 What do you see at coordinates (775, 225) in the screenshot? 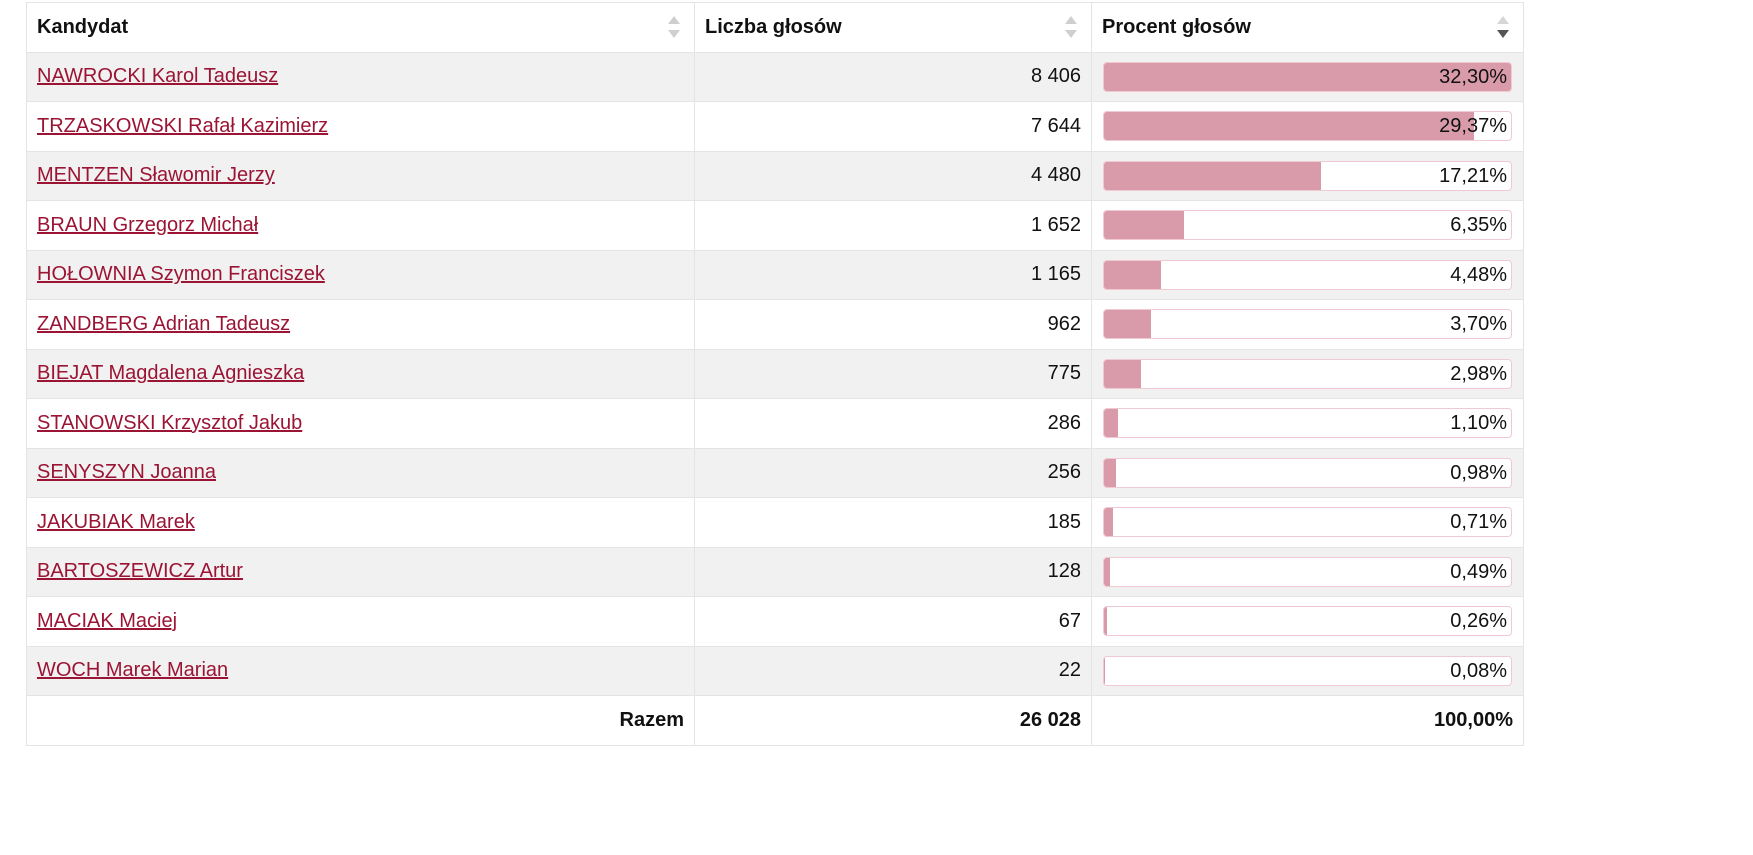
I see `table-row: BRAUN Grzegorz Michał 1 652 6,35%` at bounding box center [775, 225].